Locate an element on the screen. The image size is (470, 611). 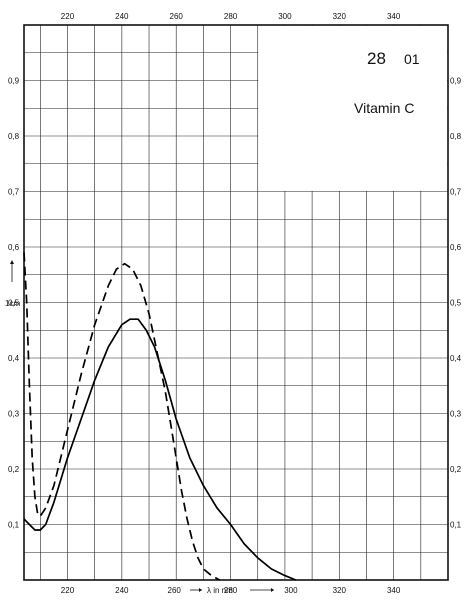
label-box is located at coordinates (352, 108).